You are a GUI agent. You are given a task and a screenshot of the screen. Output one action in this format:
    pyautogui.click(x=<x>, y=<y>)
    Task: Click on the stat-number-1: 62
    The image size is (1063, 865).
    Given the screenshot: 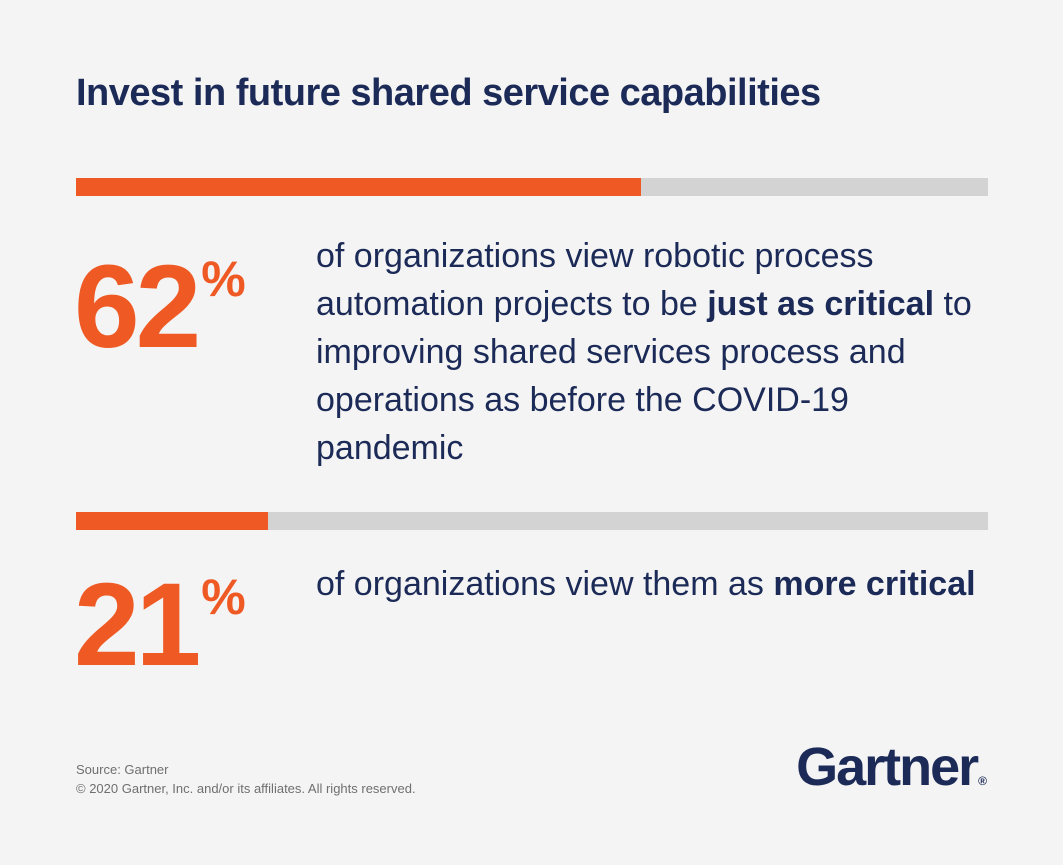 What is the action you would take?
    pyautogui.click(x=137, y=307)
    